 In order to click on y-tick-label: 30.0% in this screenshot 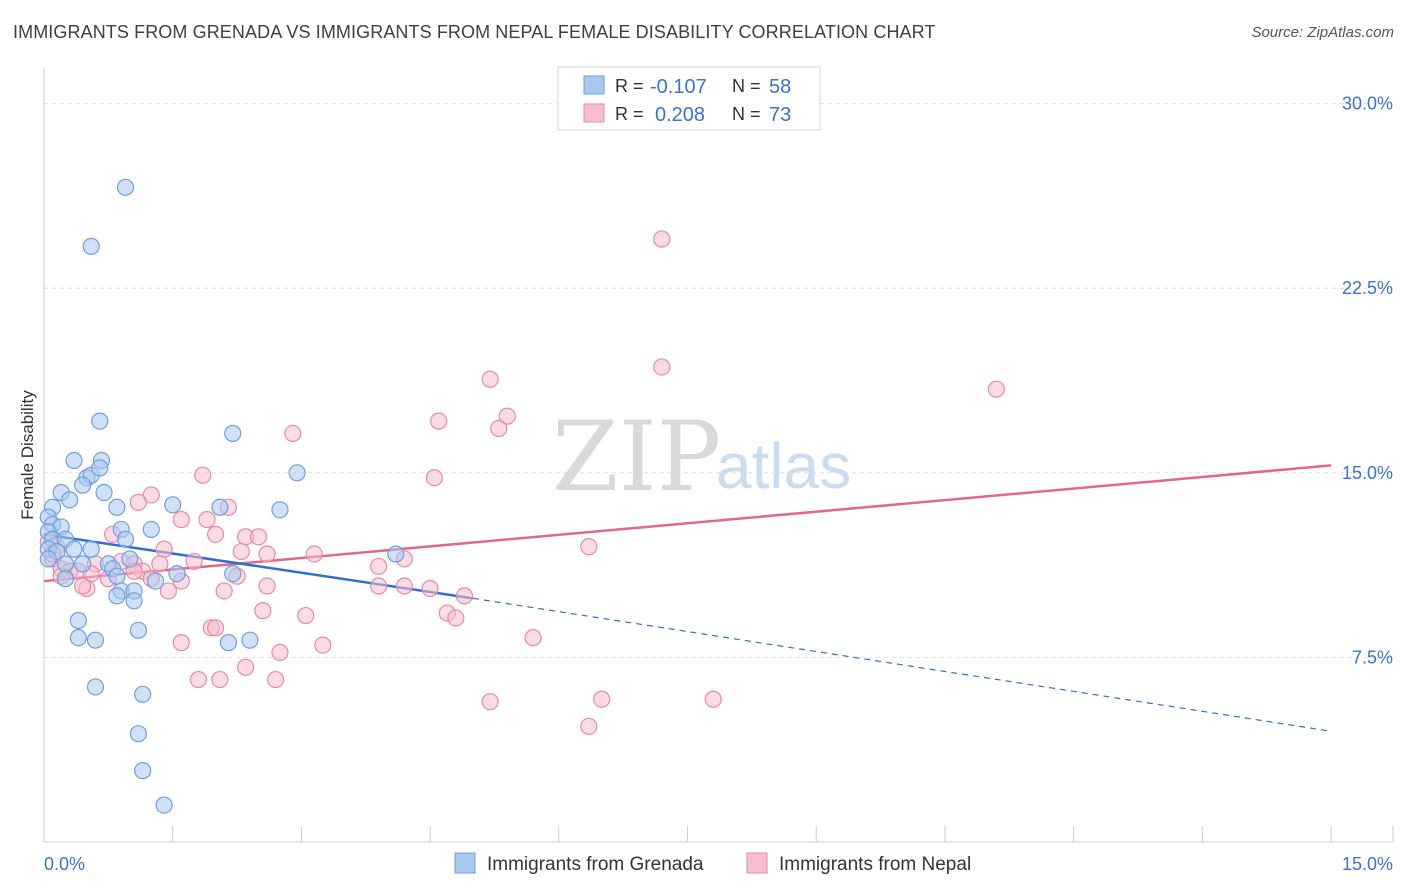, I will do `click(1367, 104)`.